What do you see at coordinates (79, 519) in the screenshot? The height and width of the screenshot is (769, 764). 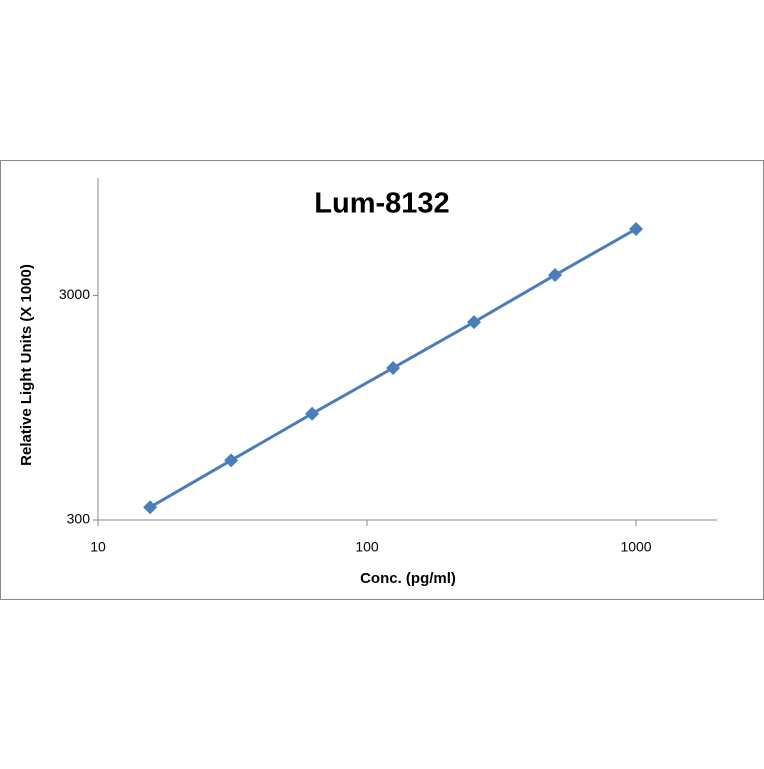 I see `y-tick-label: 300` at bounding box center [79, 519].